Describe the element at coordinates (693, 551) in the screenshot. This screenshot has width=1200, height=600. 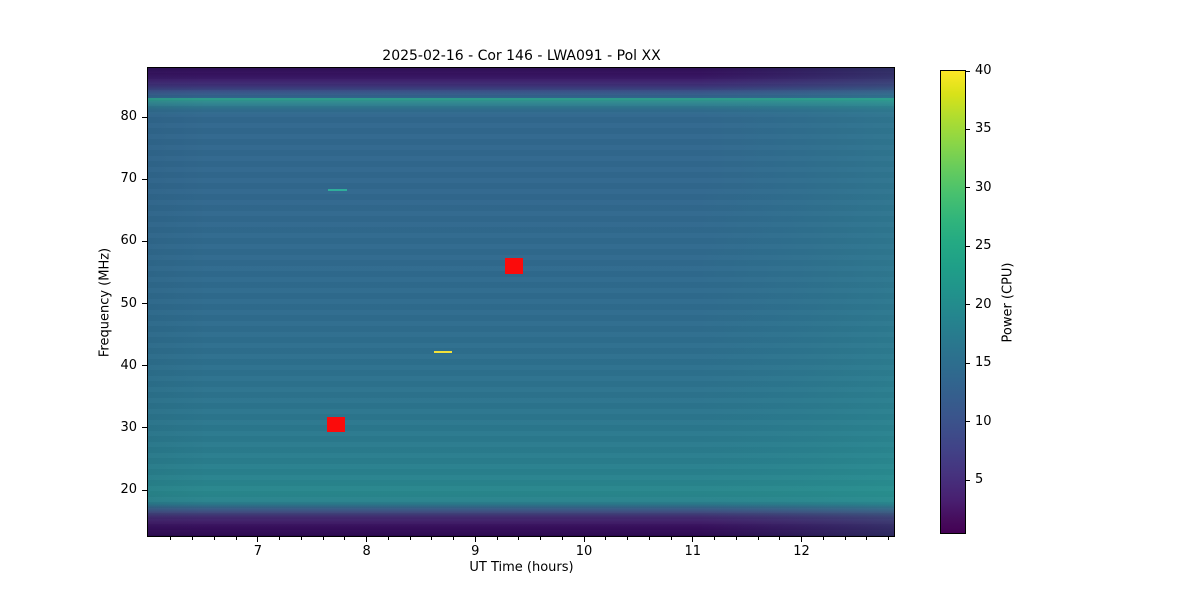
I see `x-tick-label: 11` at that location.